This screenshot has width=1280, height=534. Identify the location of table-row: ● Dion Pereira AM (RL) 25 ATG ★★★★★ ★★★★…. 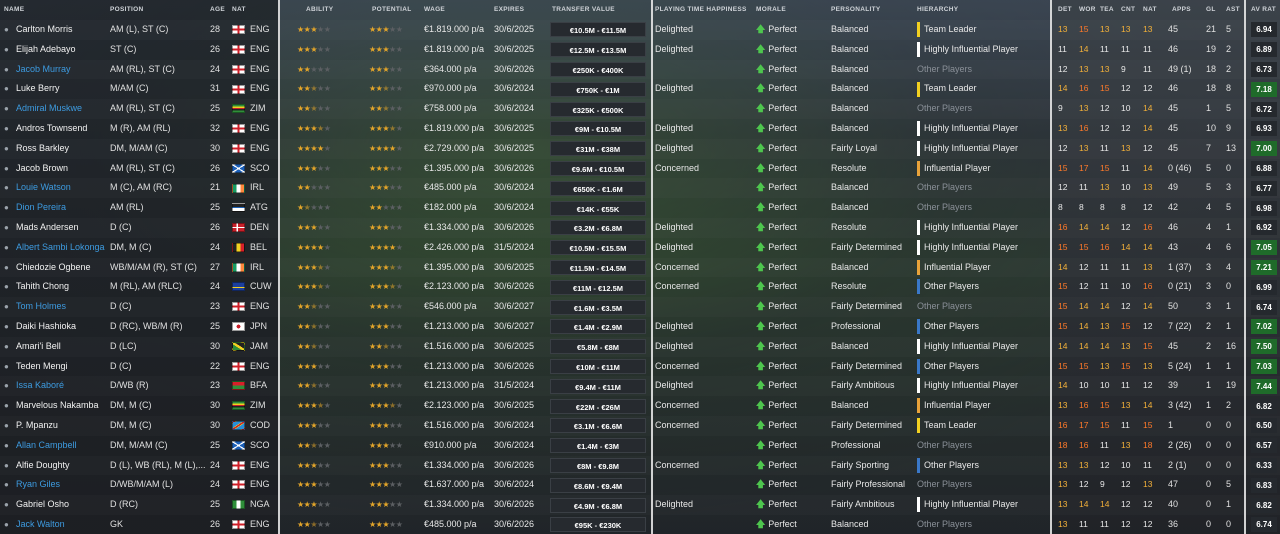
(640, 208).